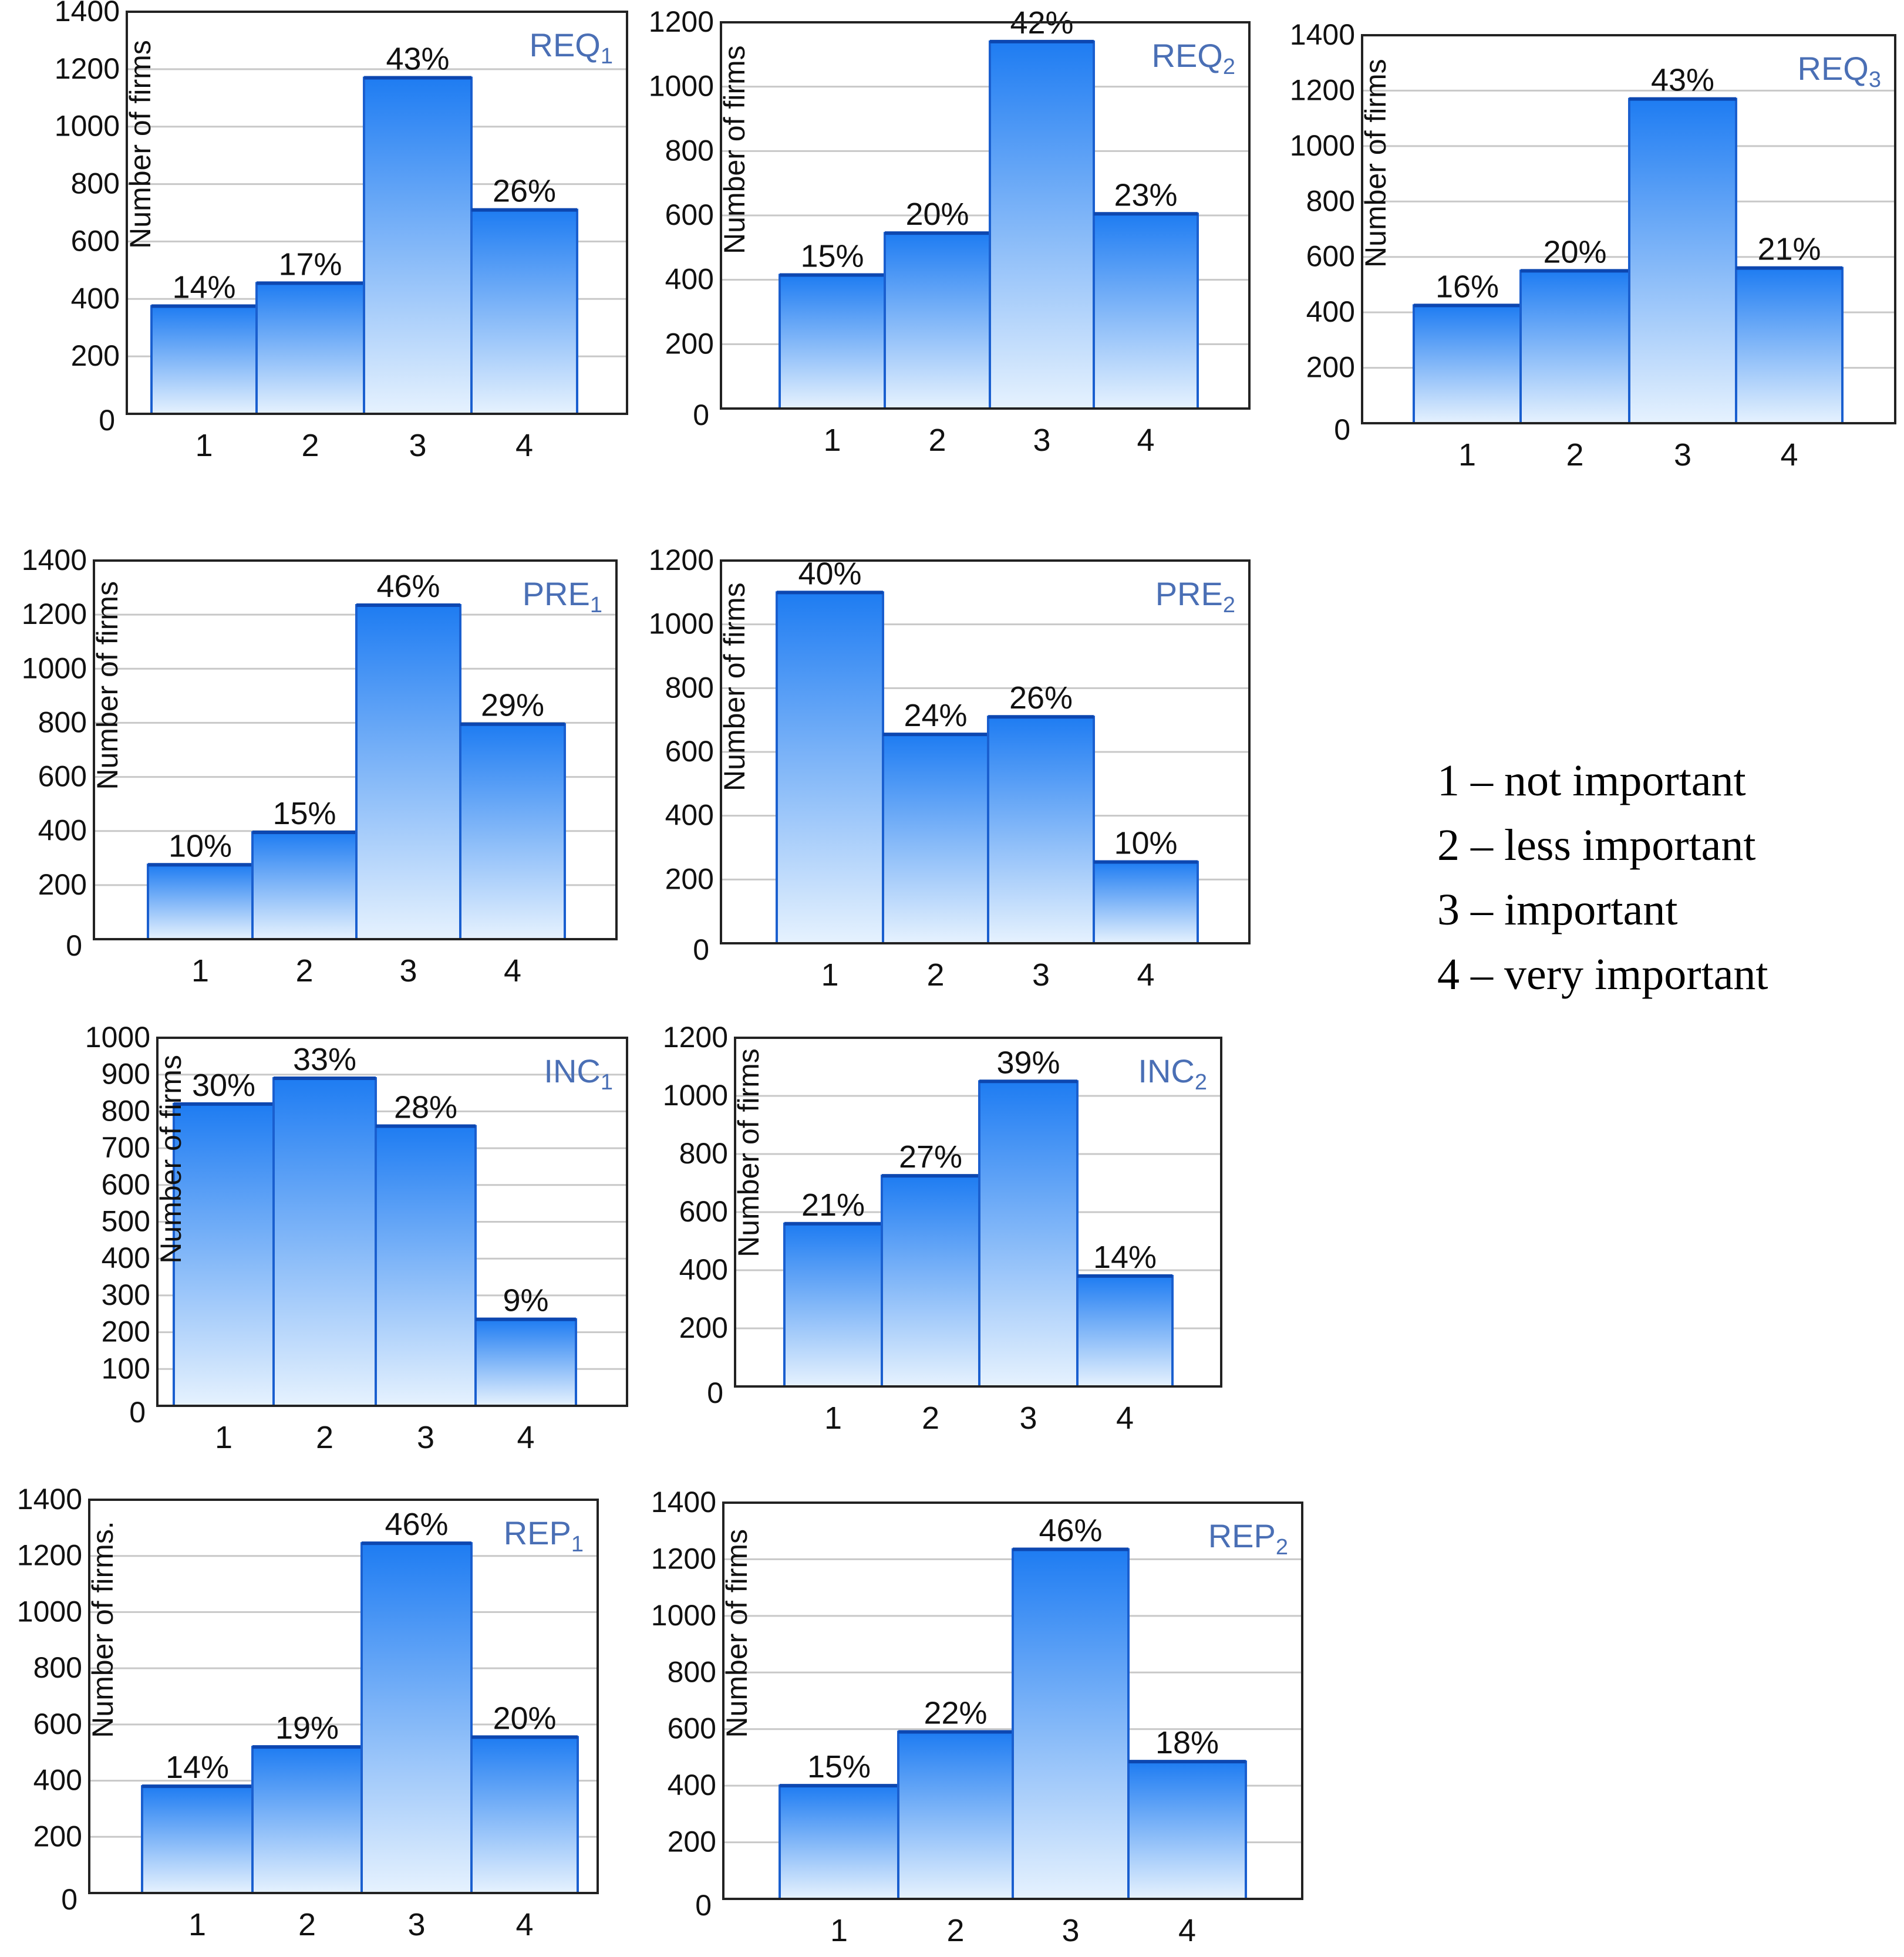 This screenshot has height=1957, width=1904. What do you see at coordinates (955, 1713) in the screenshot?
I see `data-label: 22%` at bounding box center [955, 1713].